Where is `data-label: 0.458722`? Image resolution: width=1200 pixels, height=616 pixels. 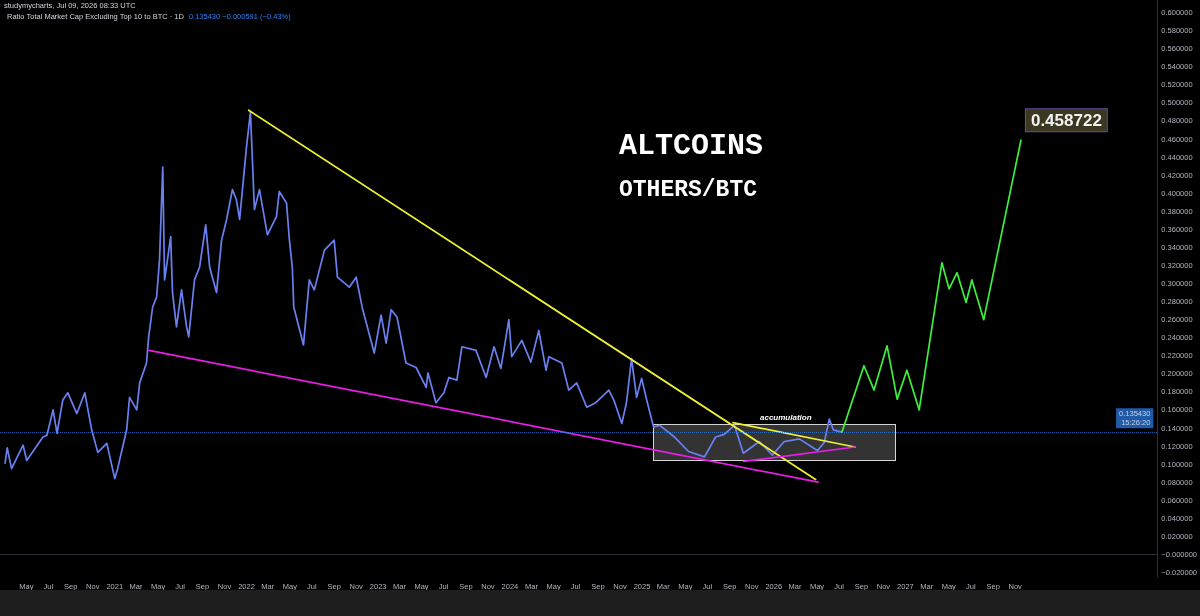
data-label: 0.458722 is located at coordinates (1066, 120).